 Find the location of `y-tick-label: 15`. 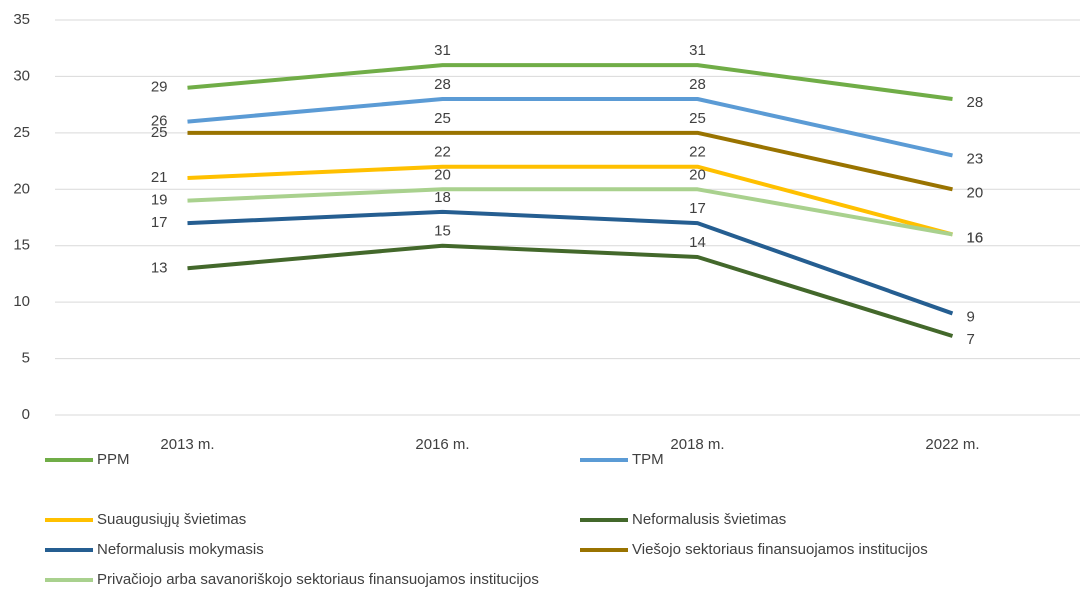

y-tick-label: 15 is located at coordinates (21, 245).